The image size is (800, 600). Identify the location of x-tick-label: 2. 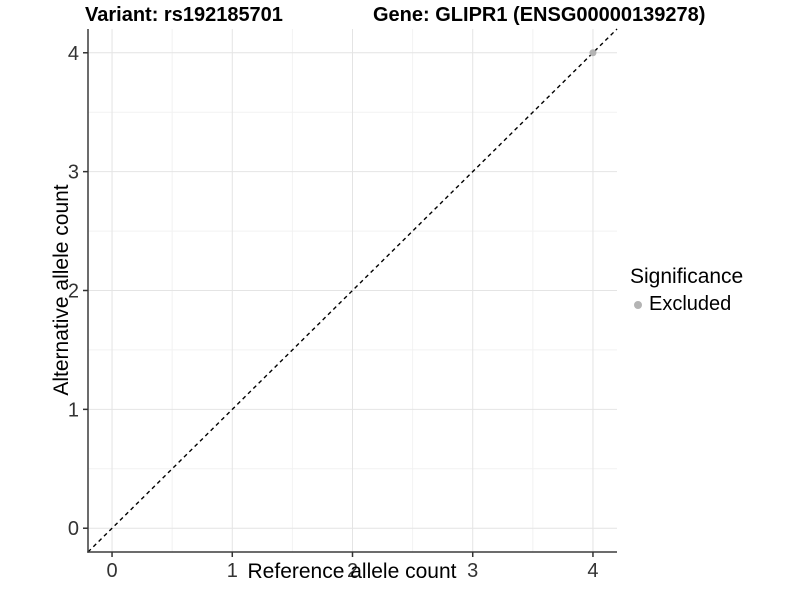
(352, 571).